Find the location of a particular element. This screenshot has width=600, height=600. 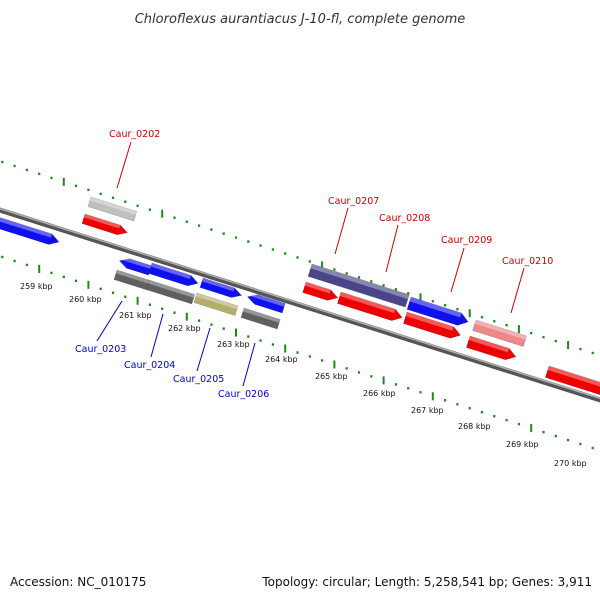

gene-red-right is located at coordinates (572, 382).